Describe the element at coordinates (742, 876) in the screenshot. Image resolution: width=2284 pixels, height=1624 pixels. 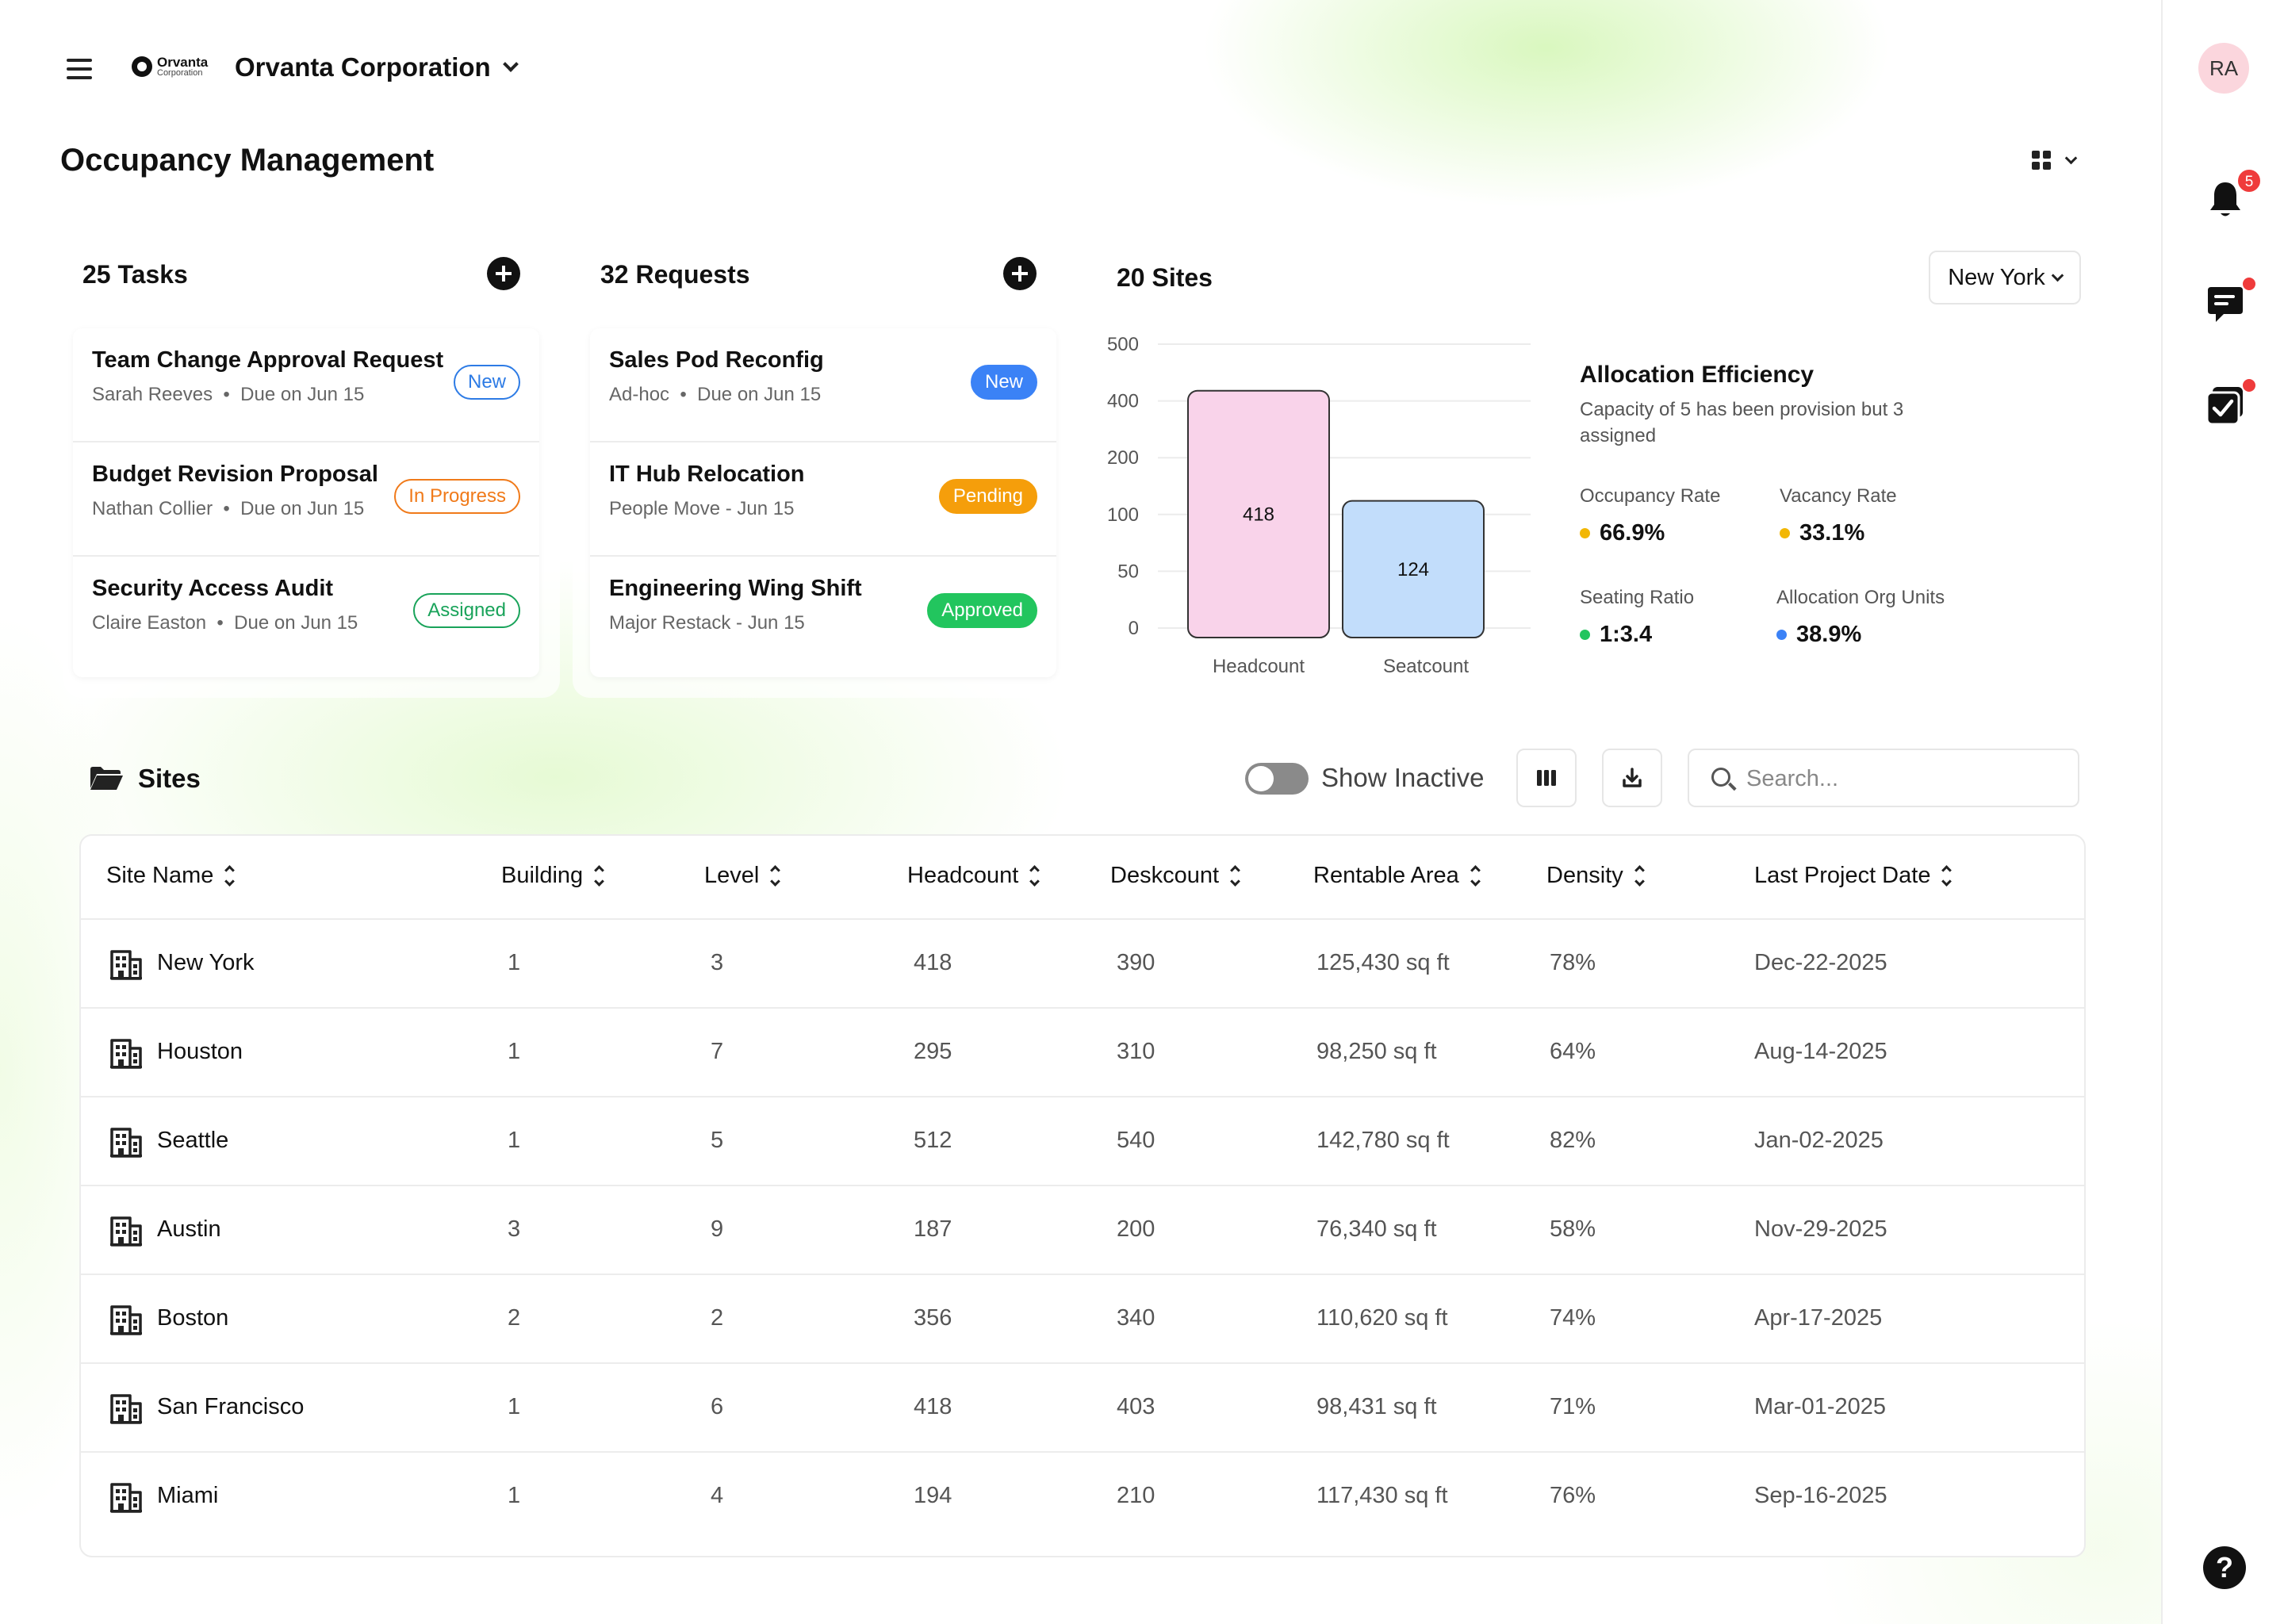
I see `column-header-level: Level` at that location.